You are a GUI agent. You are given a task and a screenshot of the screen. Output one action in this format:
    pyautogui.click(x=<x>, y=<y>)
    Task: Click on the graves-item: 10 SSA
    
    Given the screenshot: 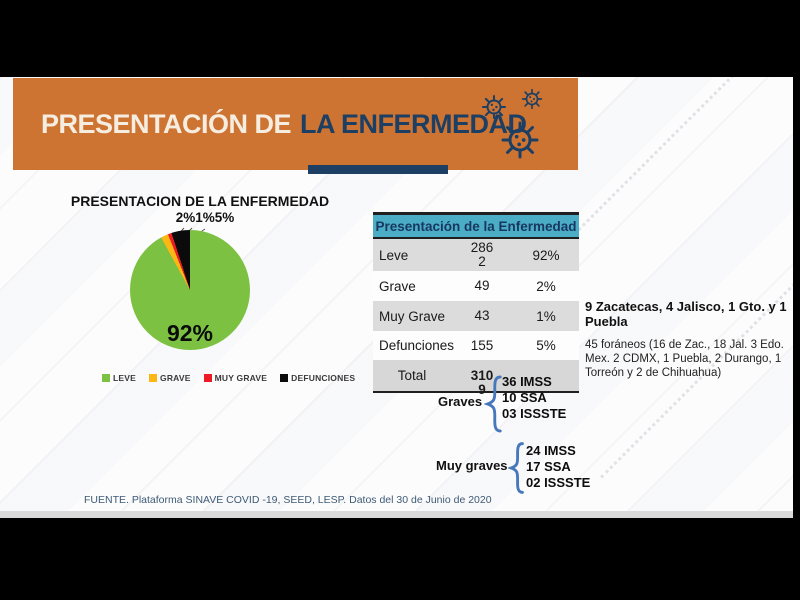 What is the action you would take?
    pyautogui.click(x=524, y=397)
    